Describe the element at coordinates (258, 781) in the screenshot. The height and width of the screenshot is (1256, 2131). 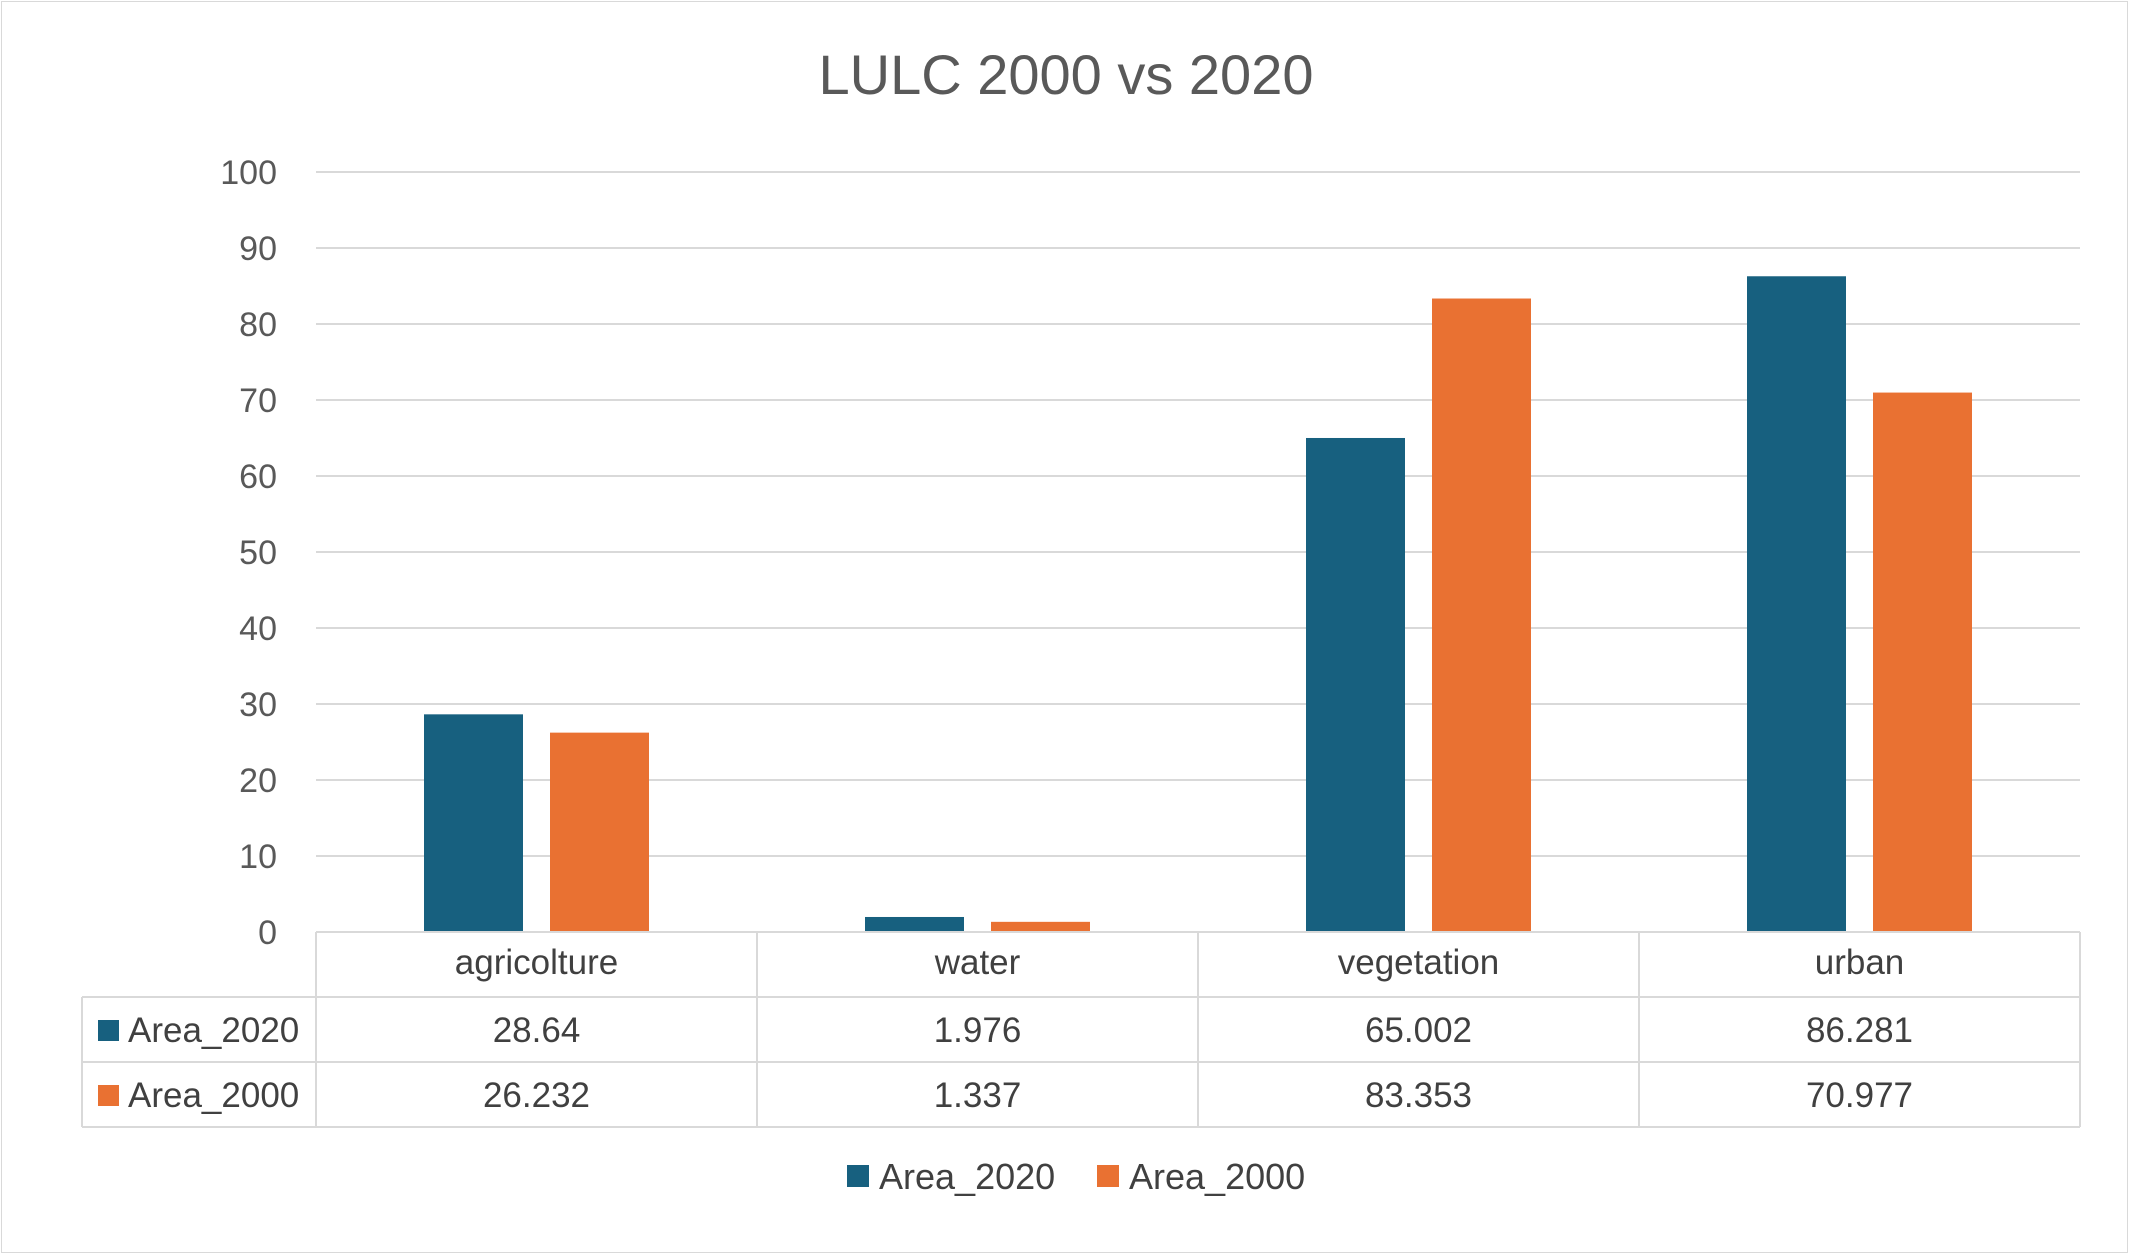
I see `y-tick-label: 20` at that location.